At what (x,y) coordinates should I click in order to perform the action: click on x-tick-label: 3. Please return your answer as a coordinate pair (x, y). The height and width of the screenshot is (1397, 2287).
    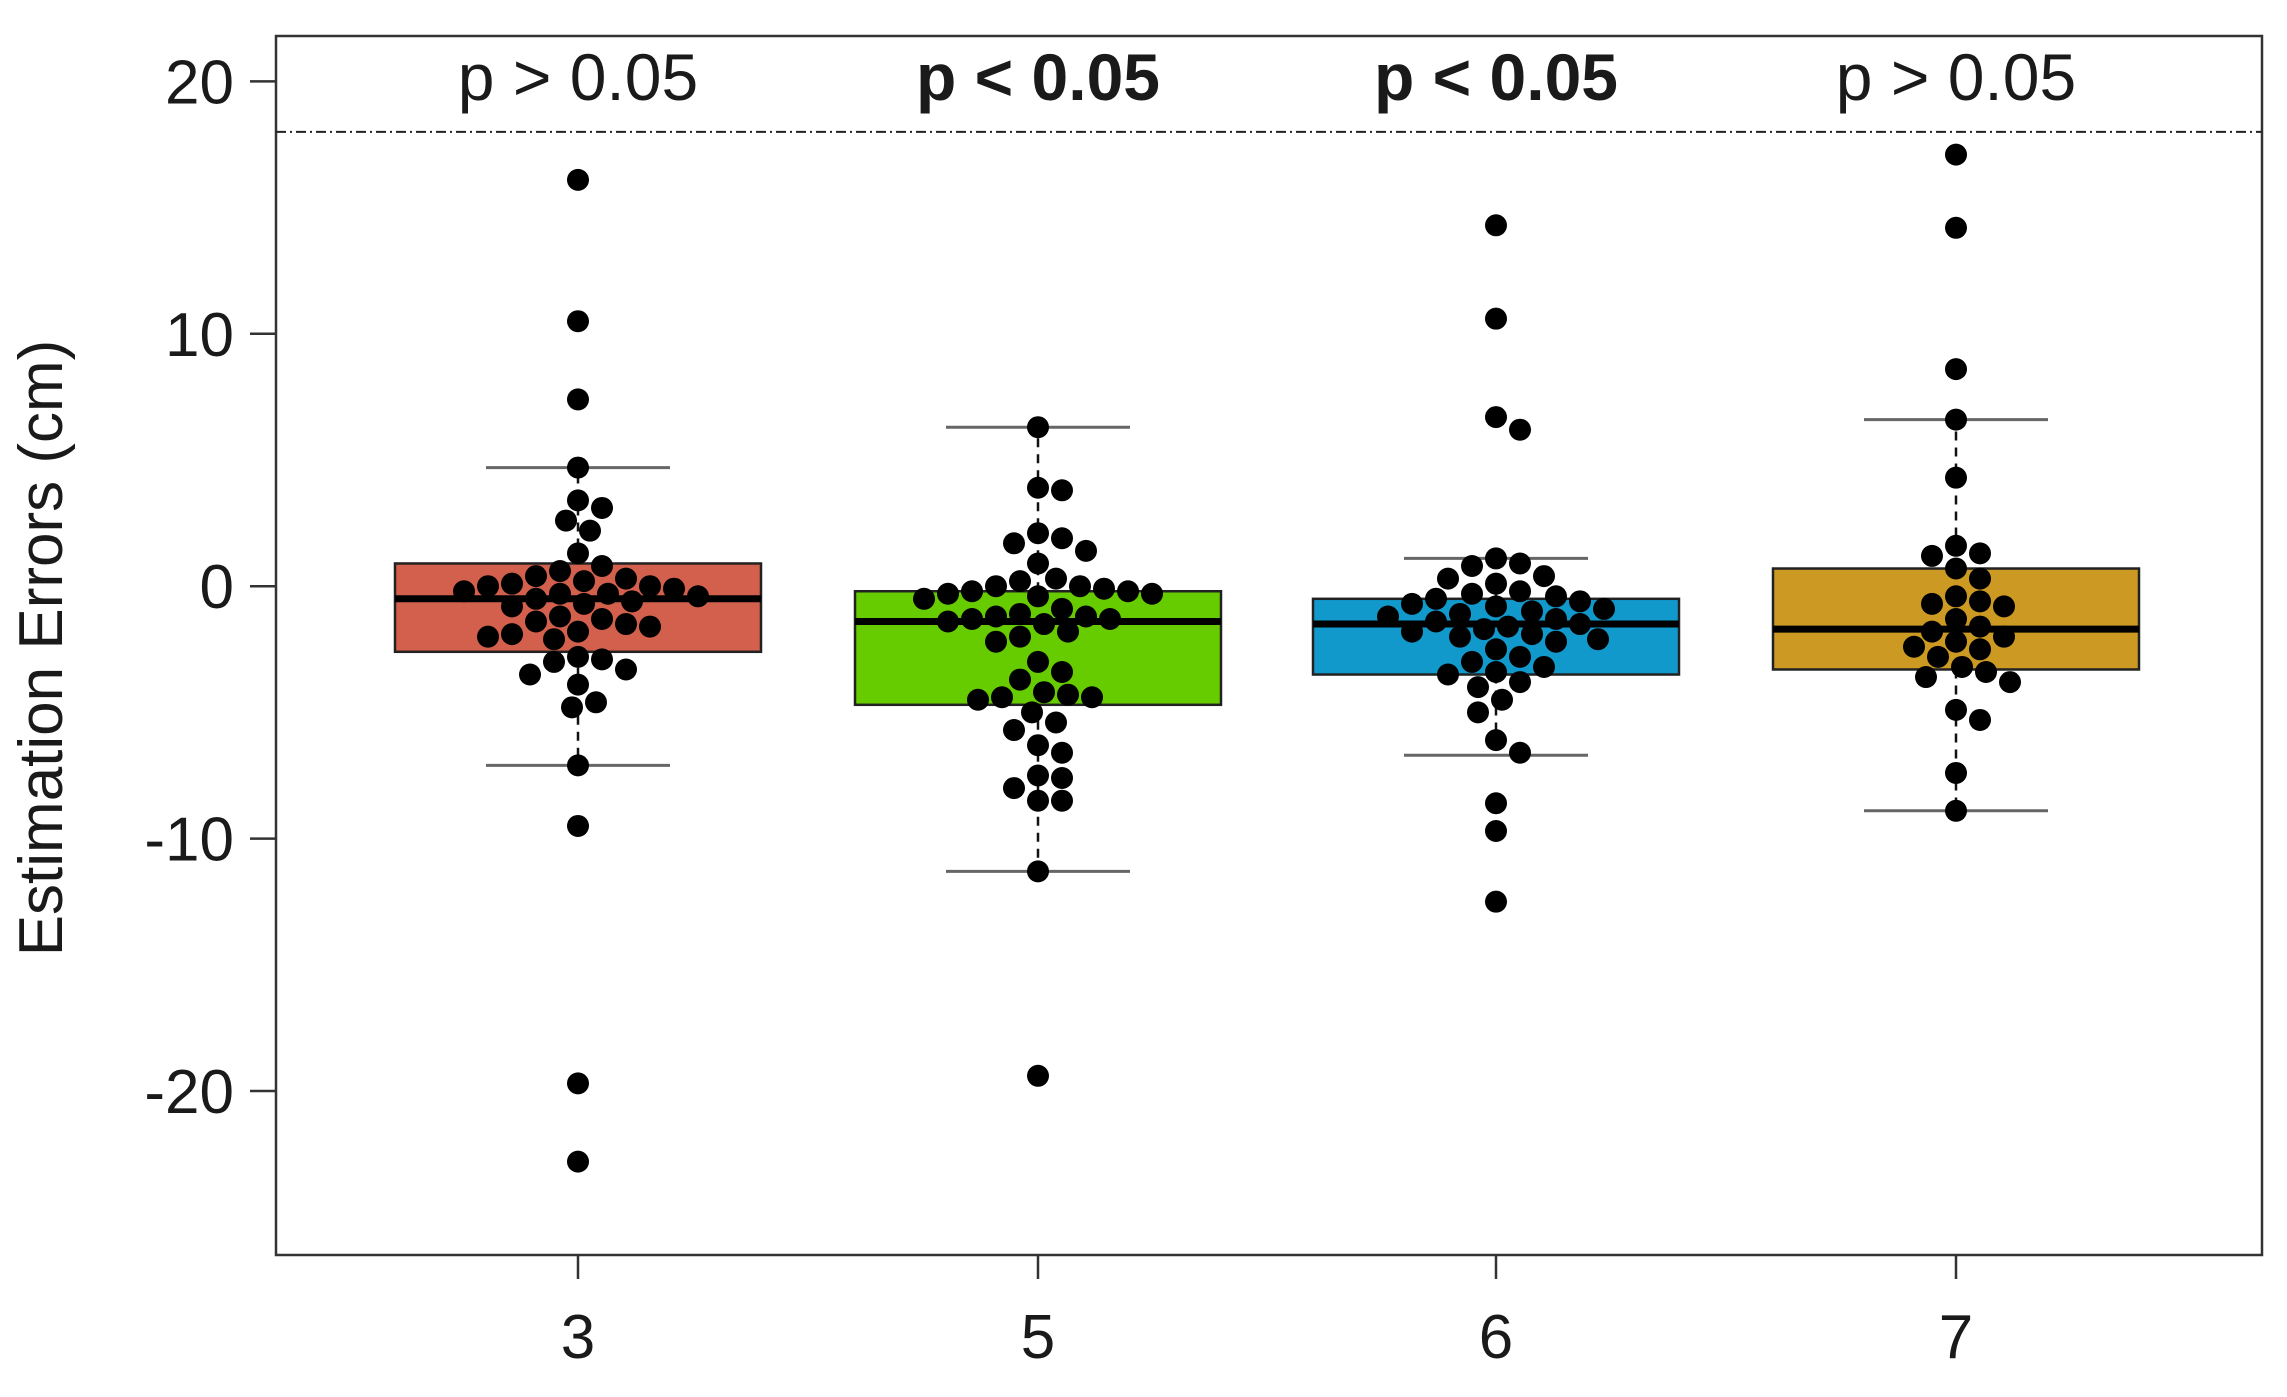
    Looking at the image, I should click on (578, 1337).